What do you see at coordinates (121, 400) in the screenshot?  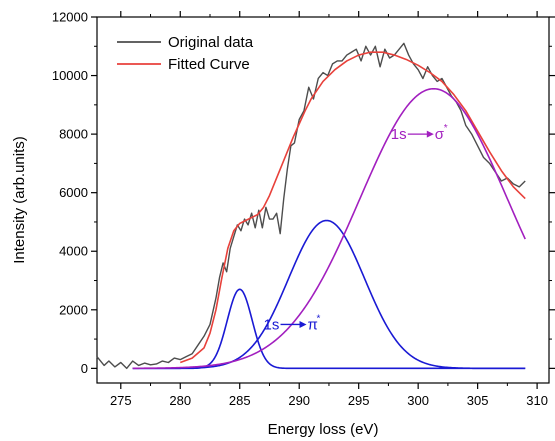 I see `x-tick-label: 275` at bounding box center [121, 400].